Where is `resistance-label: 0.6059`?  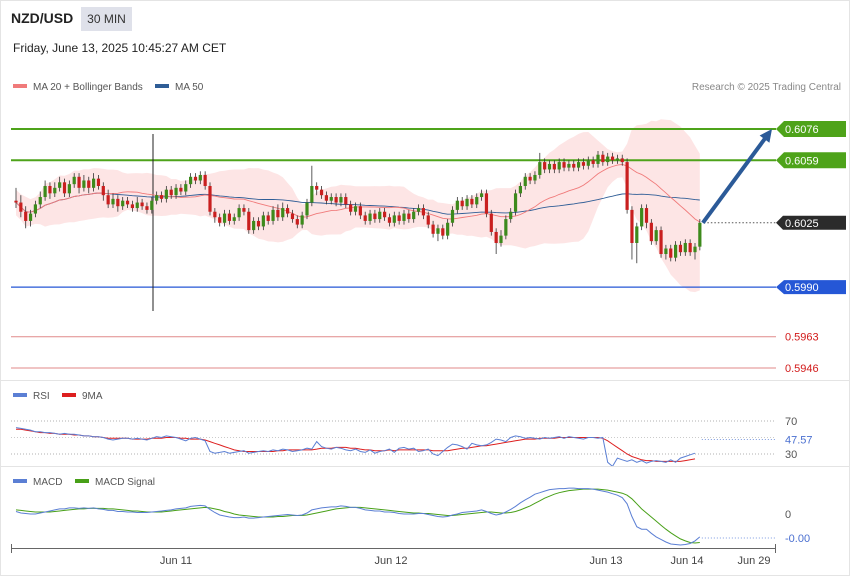 resistance-label: 0.6059 is located at coordinates (802, 161).